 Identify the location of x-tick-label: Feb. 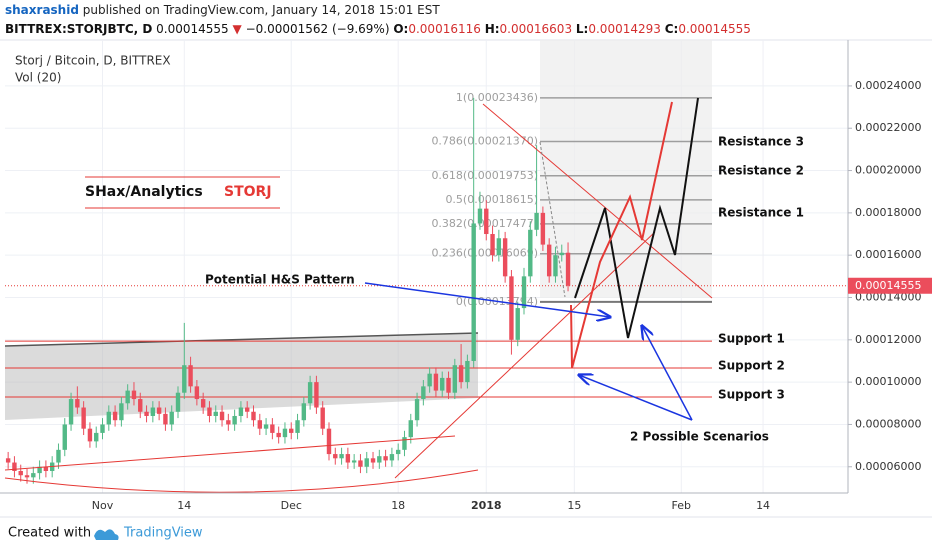
(681, 505).